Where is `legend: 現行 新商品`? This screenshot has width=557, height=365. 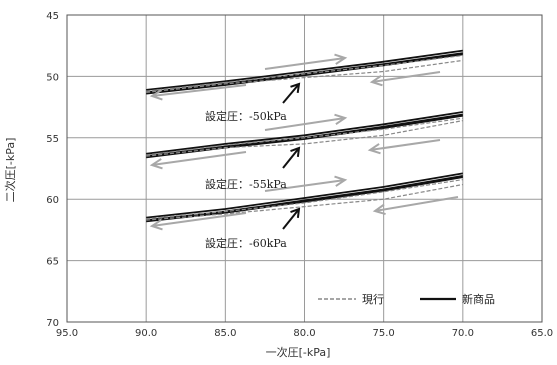 legend: 現行 新商品 is located at coordinates (406, 299).